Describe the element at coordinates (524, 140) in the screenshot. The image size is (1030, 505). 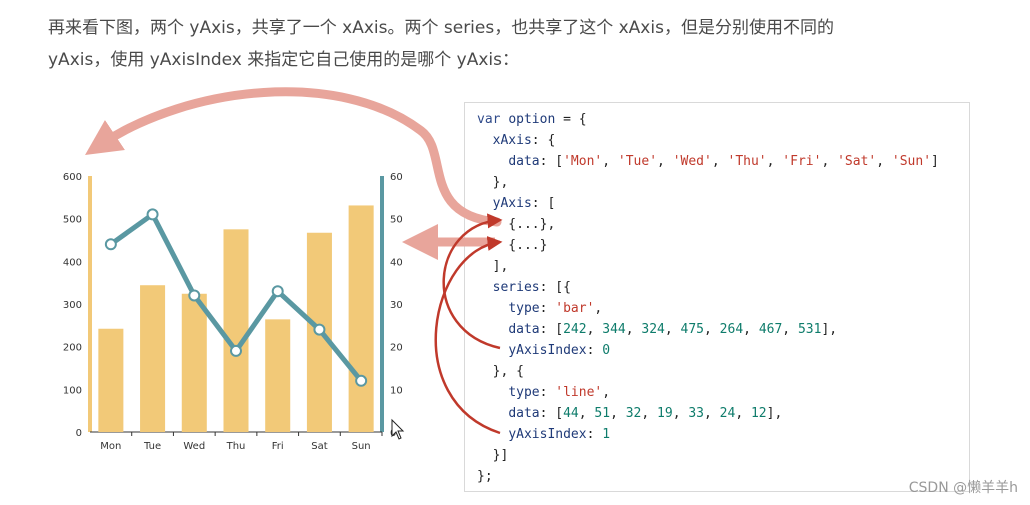
I see `code-line: xAxis: {` at that location.